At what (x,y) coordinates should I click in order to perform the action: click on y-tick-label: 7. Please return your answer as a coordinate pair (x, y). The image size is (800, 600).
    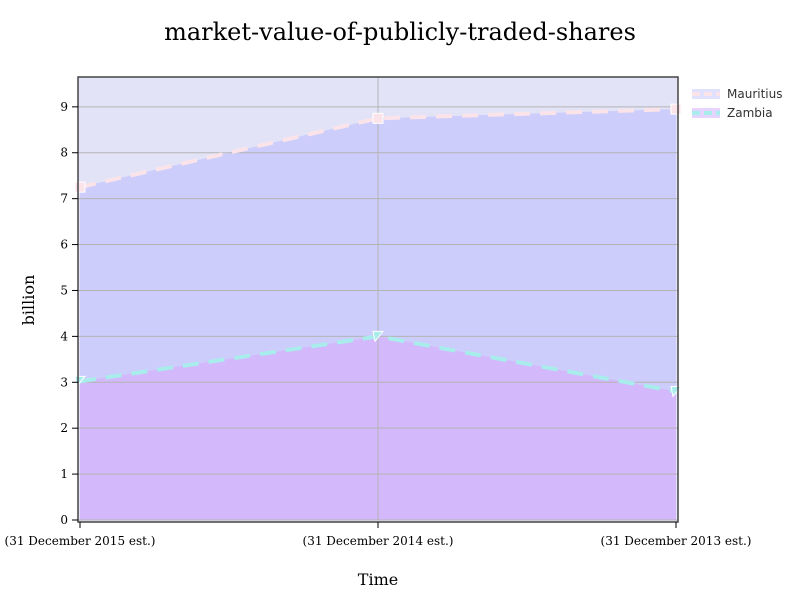
    Looking at the image, I should click on (64, 199).